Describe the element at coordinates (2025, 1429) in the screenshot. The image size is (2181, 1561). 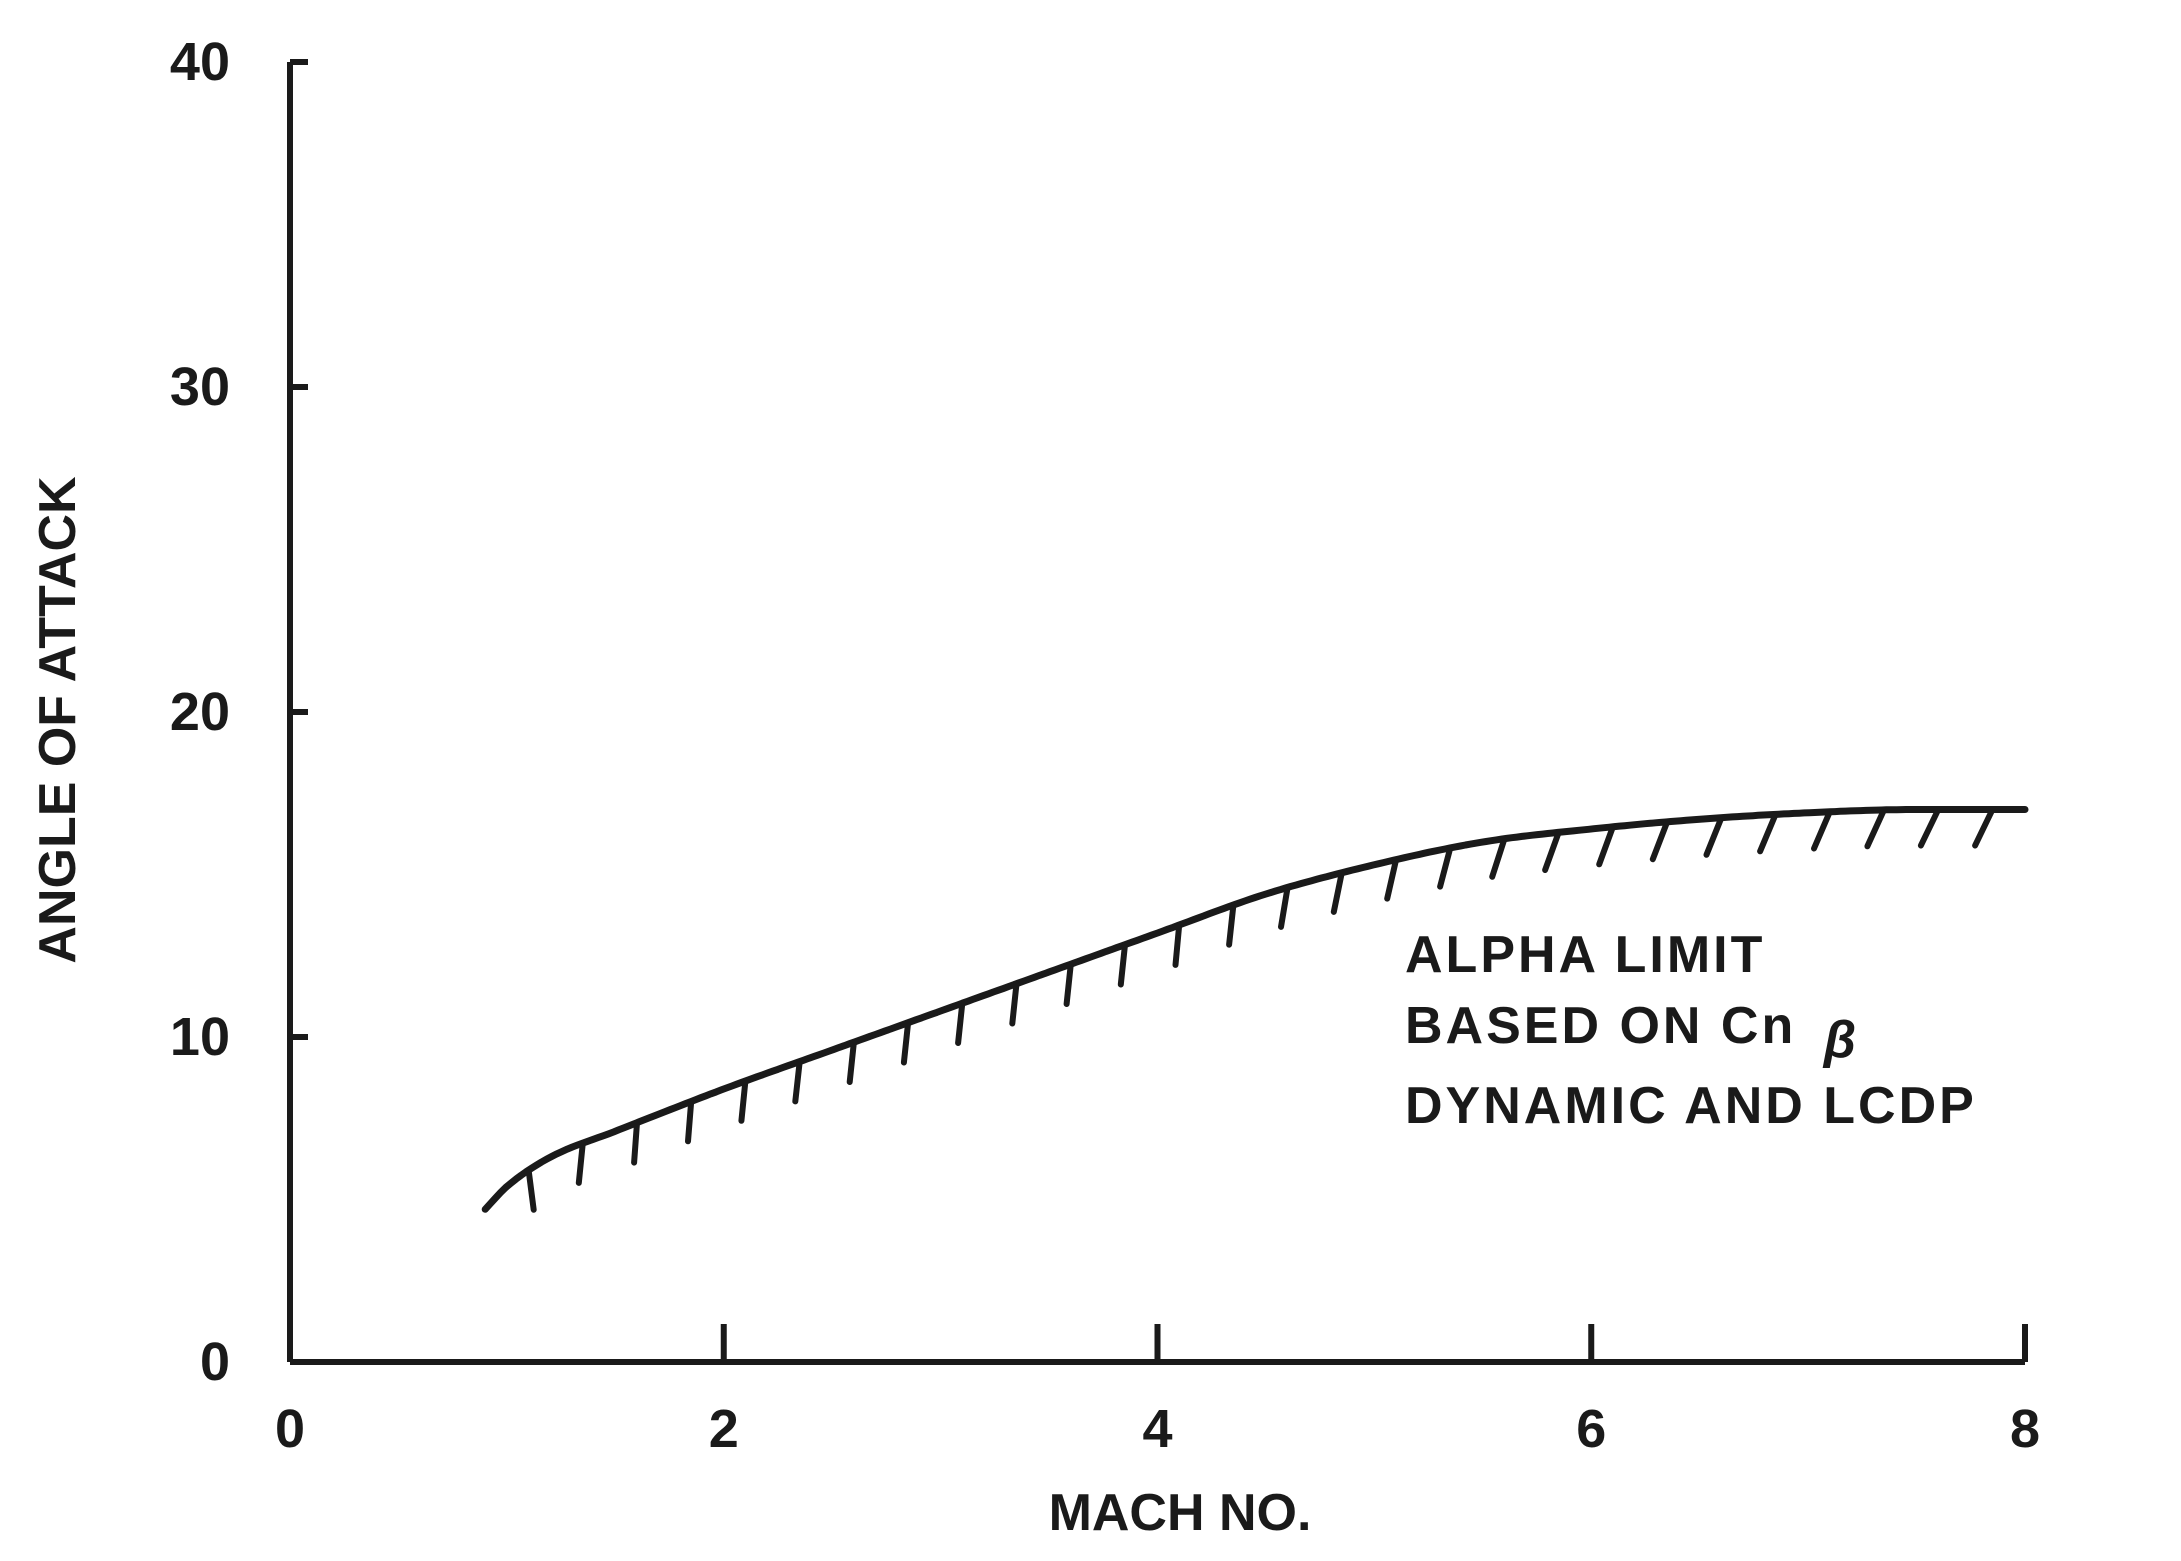
I see `x-tick-label: 8` at that location.